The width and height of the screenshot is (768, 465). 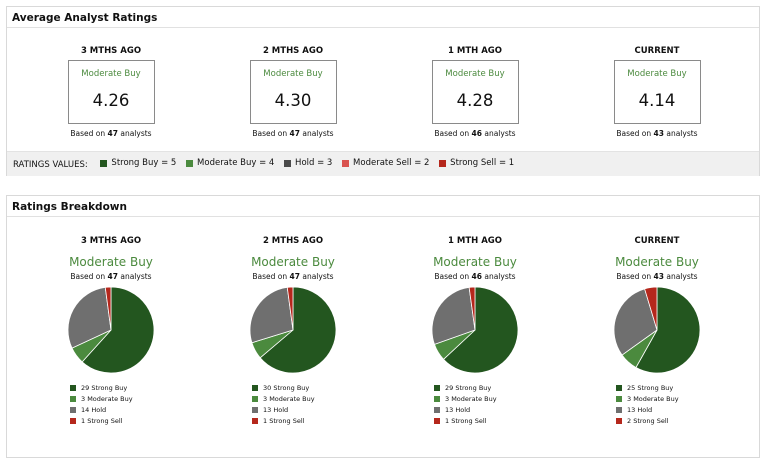 What do you see at coordinates (476, 163) in the screenshot?
I see `legend-strong-sell: Strong Sell = 1` at bounding box center [476, 163].